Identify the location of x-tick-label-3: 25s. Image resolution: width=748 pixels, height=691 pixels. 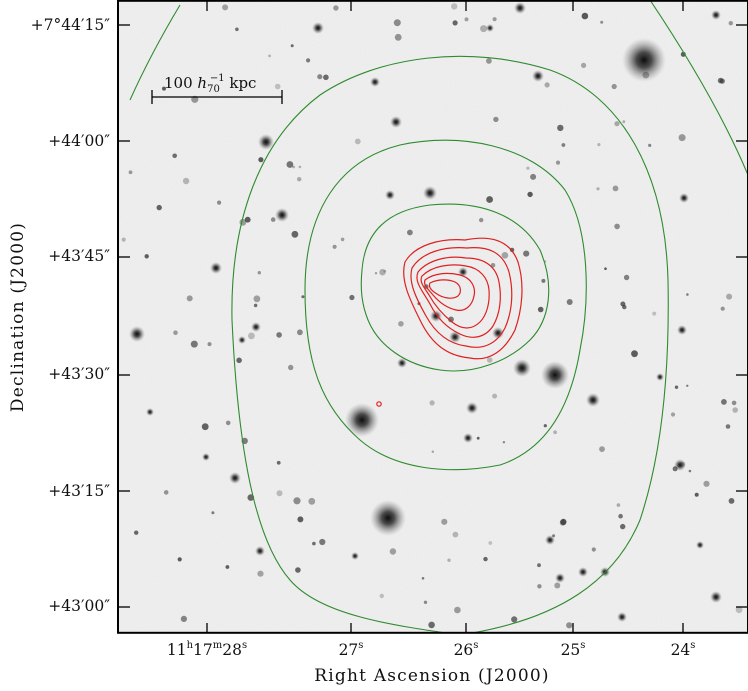
(573, 649).